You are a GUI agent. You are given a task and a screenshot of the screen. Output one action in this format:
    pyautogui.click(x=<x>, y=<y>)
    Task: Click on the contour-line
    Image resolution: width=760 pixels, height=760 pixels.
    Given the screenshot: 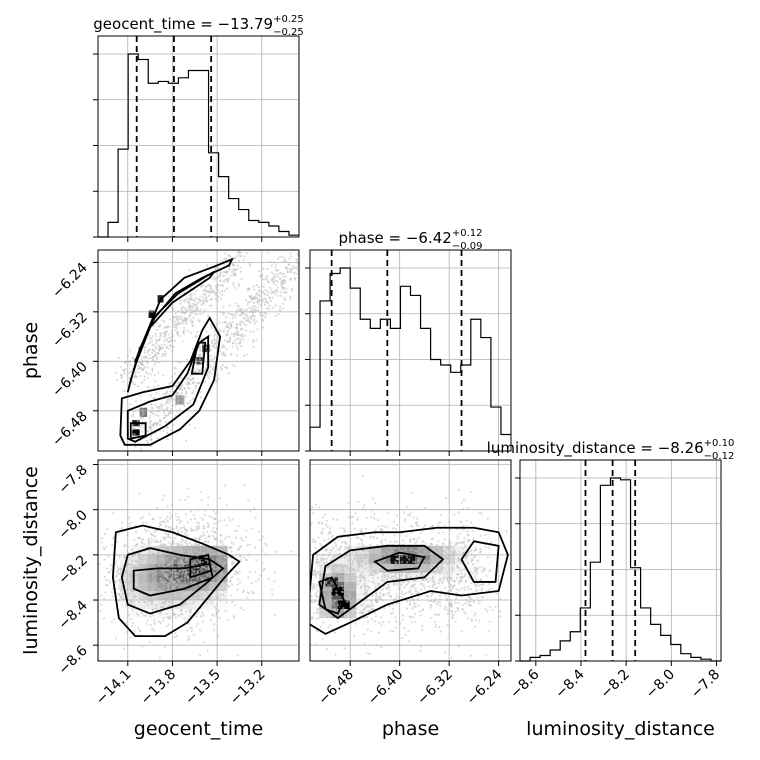 What is the action you would take?
    pyautogui.click(x=409, y=580)
    